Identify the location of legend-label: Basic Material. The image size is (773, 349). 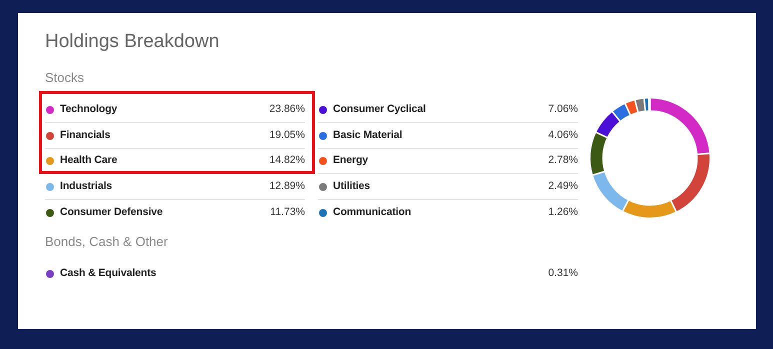
(367, 134).